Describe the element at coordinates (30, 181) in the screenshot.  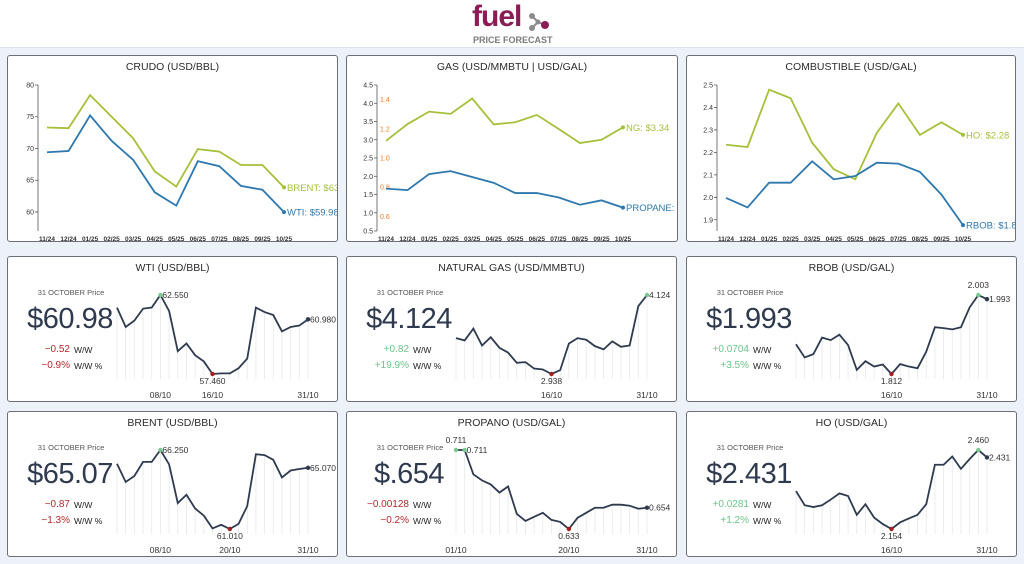
I see `y-tick-label: 65` at that location.